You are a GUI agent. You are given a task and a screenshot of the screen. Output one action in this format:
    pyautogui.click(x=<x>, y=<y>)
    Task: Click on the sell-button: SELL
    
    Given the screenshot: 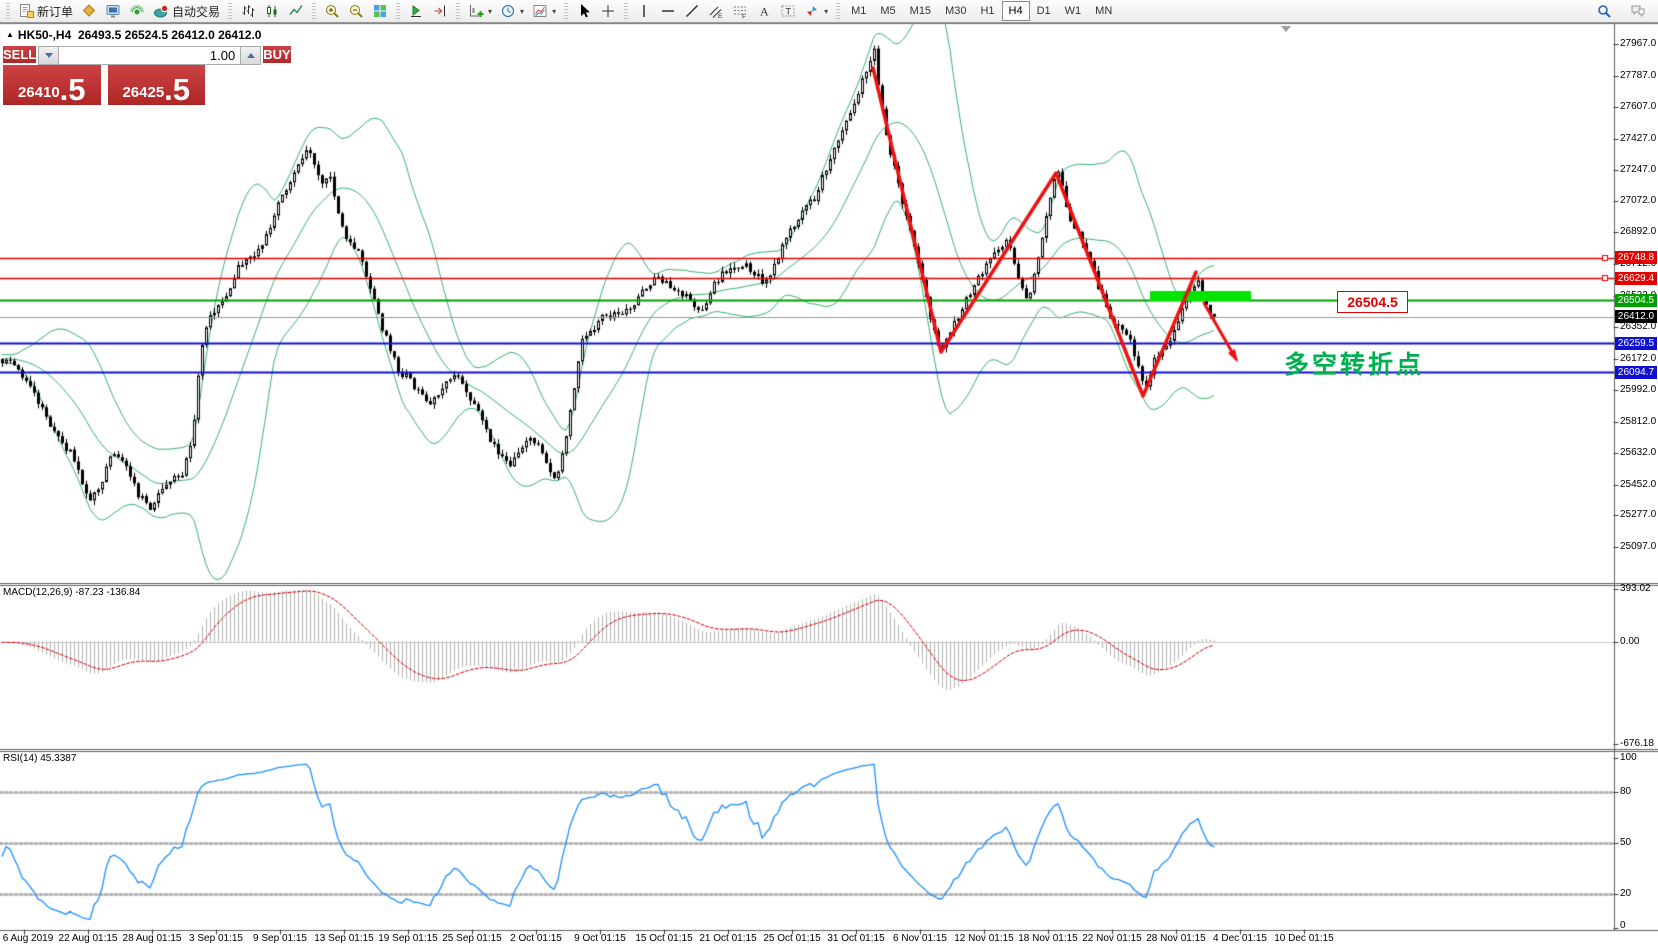 What is the action you would take?
    pyautogui.click(x=20, y=55)
    